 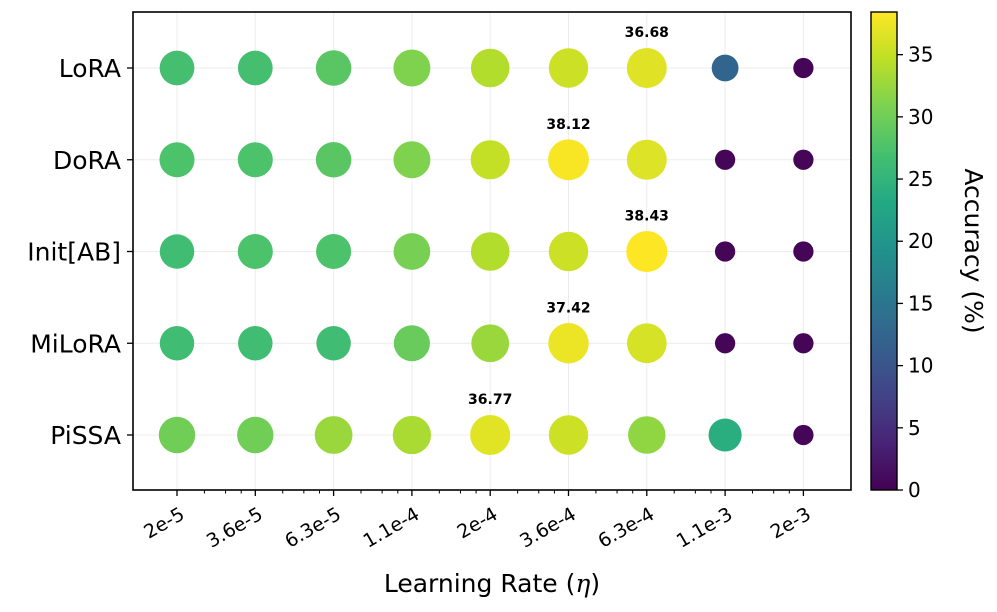 What do you see at coordinates (333, 68) in the screenshot?
I see `bubble-lora-6.3e-5` at bounding box center [333, 68].